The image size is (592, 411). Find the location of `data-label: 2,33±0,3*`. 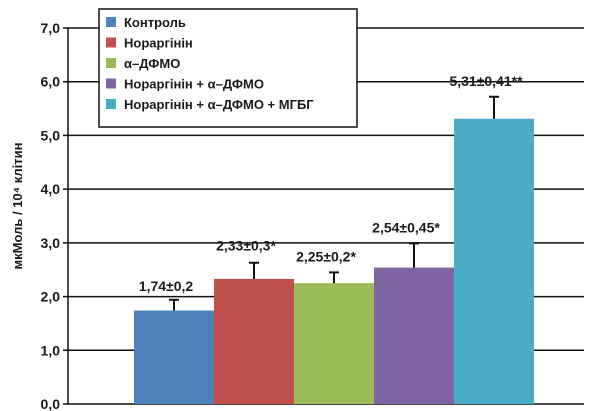

data-label: 2,33±0,3* is located at coordinates (246, 246).